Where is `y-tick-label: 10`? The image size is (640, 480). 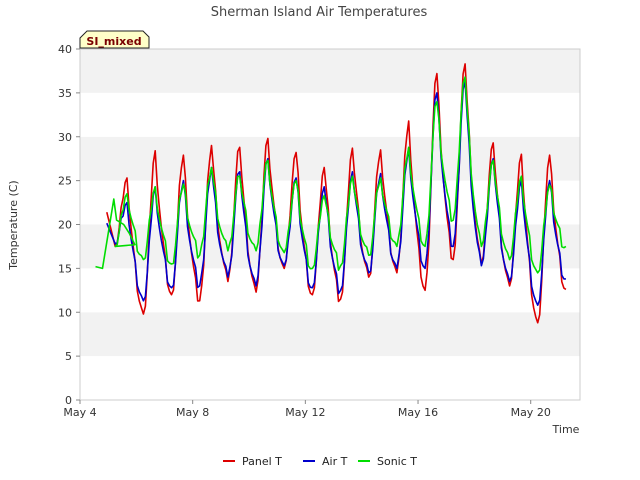 y-tick-label: 10 is located at coordinates (65, 312).